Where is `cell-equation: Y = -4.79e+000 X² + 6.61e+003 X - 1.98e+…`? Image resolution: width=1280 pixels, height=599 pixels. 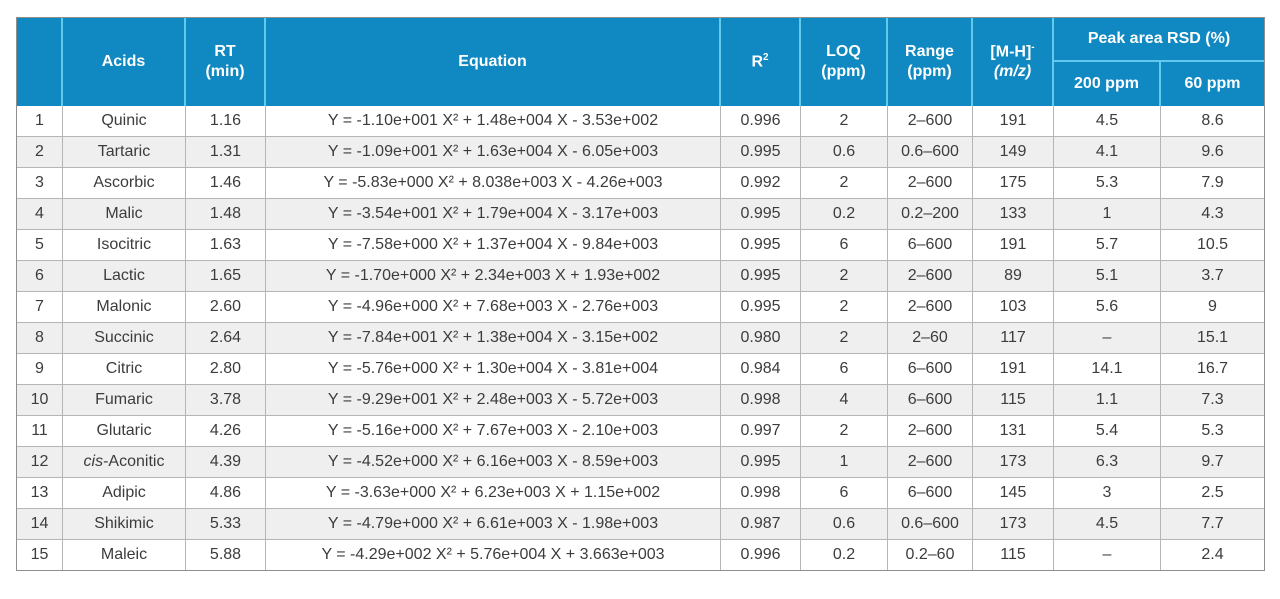 cell-equation: Y = -4.79e+000 X² + 6.61e+003 X - 1.98e+… is located at coordinates (493, 524).